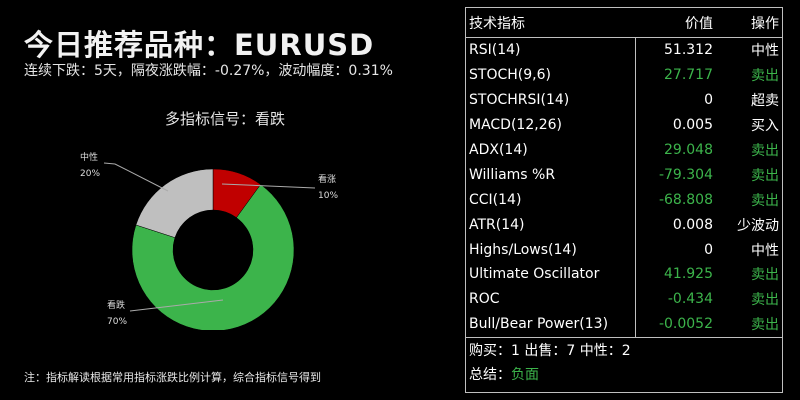 This screenshot has height=400, width=800. Describe the element at coordinates (519, 100) in the screenshot. I see `indicator-name: STOCHRSI(14)` at that location.